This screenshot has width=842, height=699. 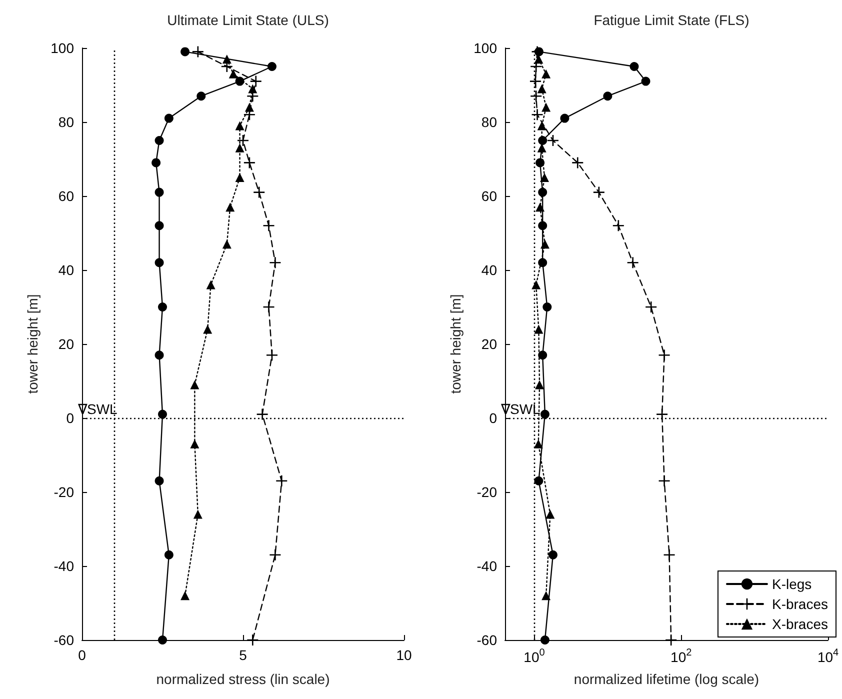 What do you see at coordinates (243, 655) in the screenshot?
I see `x-tick-label: 5` at bounding box center [243, 655].